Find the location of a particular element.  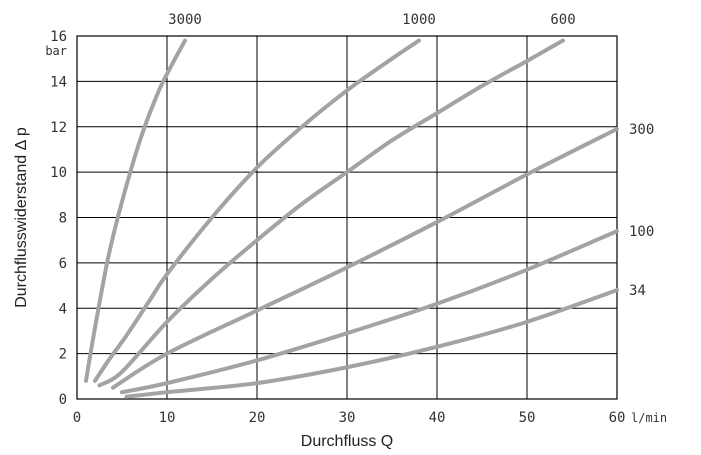

y-tick-label: 16 is located at coordinates (58, 37).